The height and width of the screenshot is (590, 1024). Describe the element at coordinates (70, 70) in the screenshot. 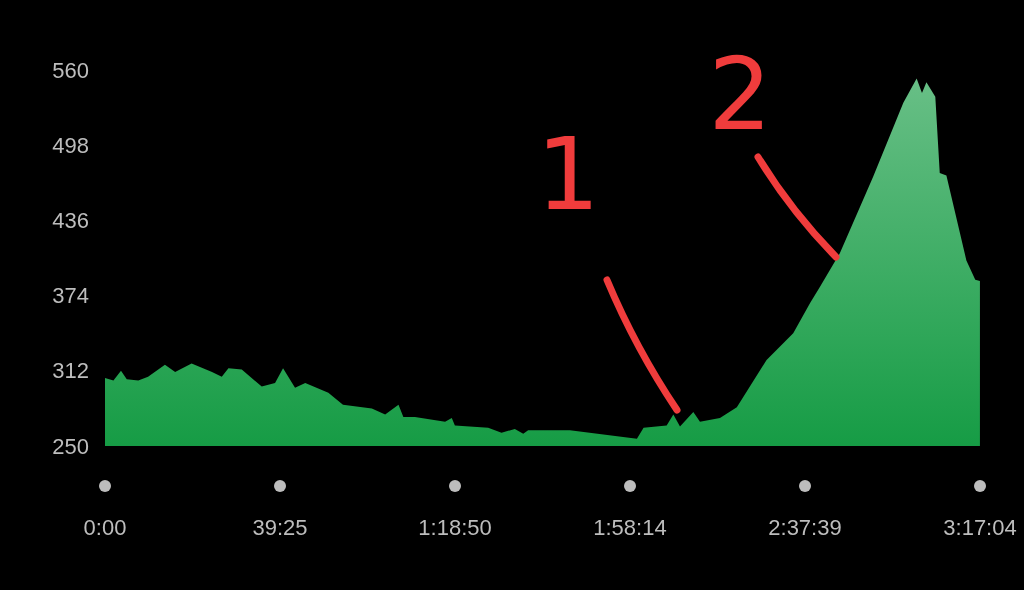

I see `y-tick-label: 560` at that location.